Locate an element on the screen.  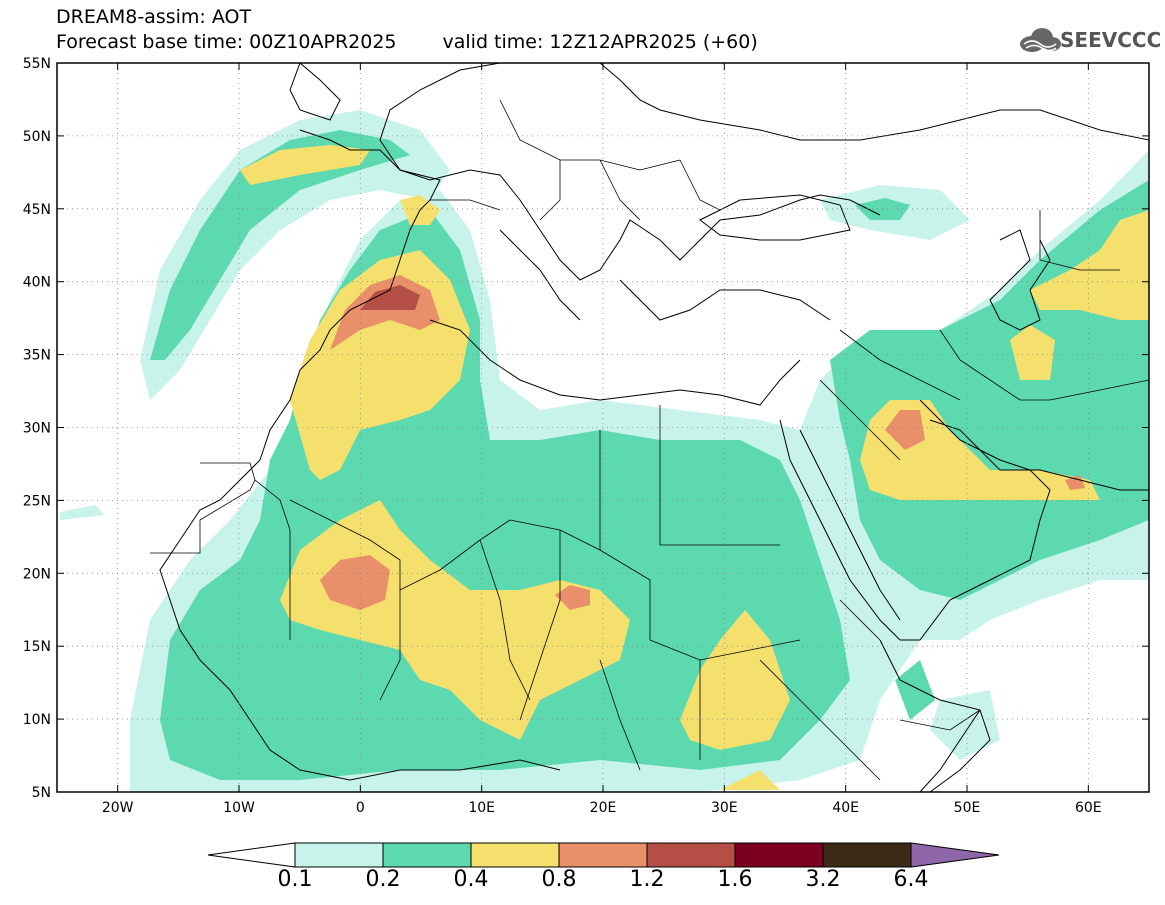
colorbar-over-triangle is located at coordinates (955, 855).